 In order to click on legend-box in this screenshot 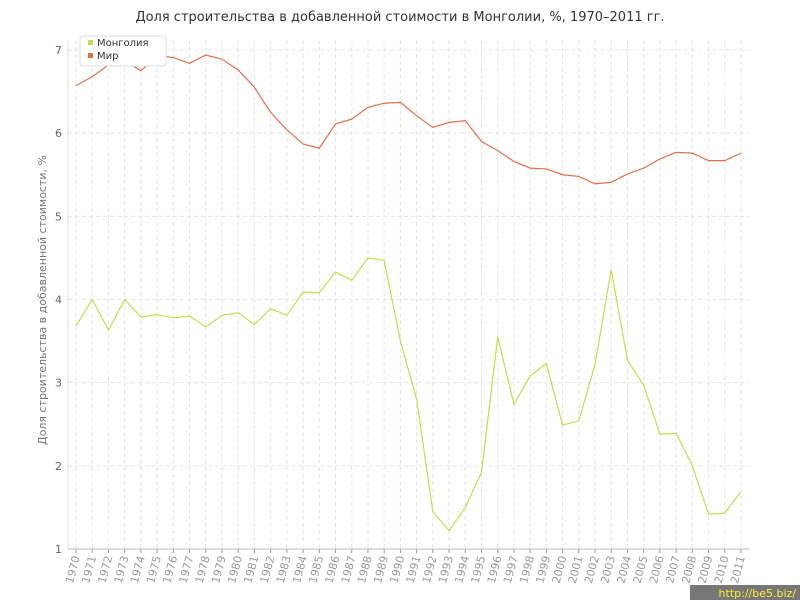, I will do `click(123, 51)`.